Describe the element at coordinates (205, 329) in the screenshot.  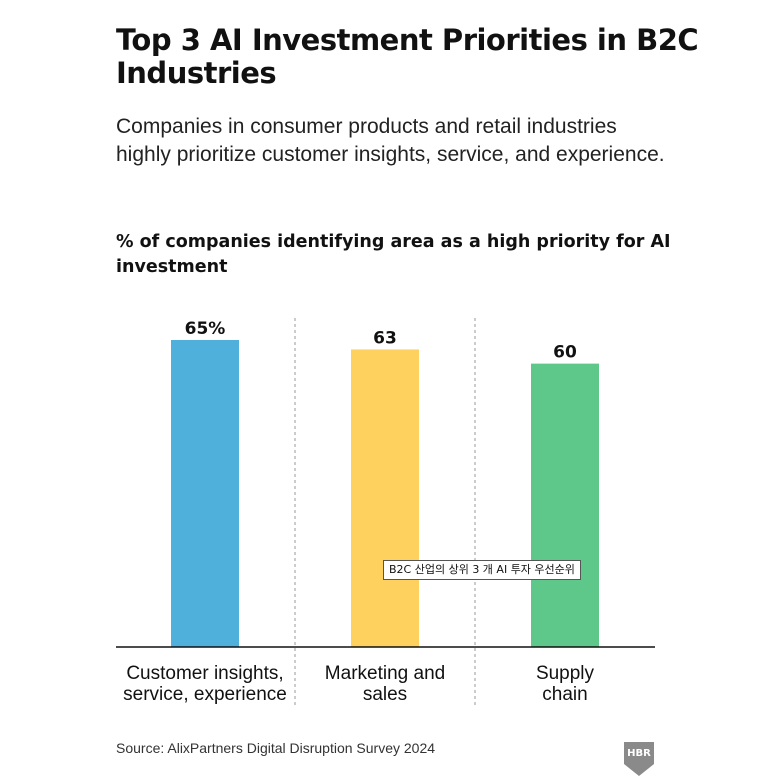
I see `bar-value-label-1: 65%` at that location.